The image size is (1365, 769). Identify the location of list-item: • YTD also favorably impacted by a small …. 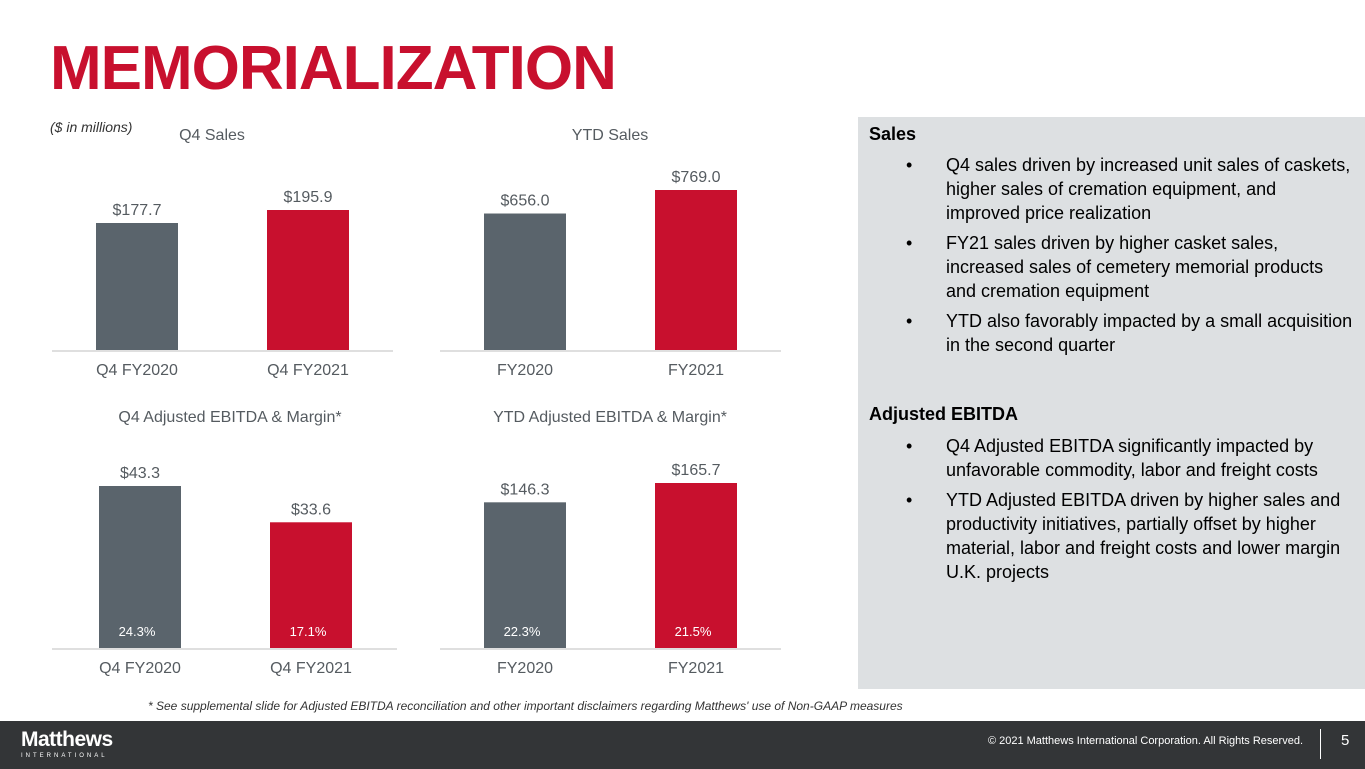
(1129, 333).